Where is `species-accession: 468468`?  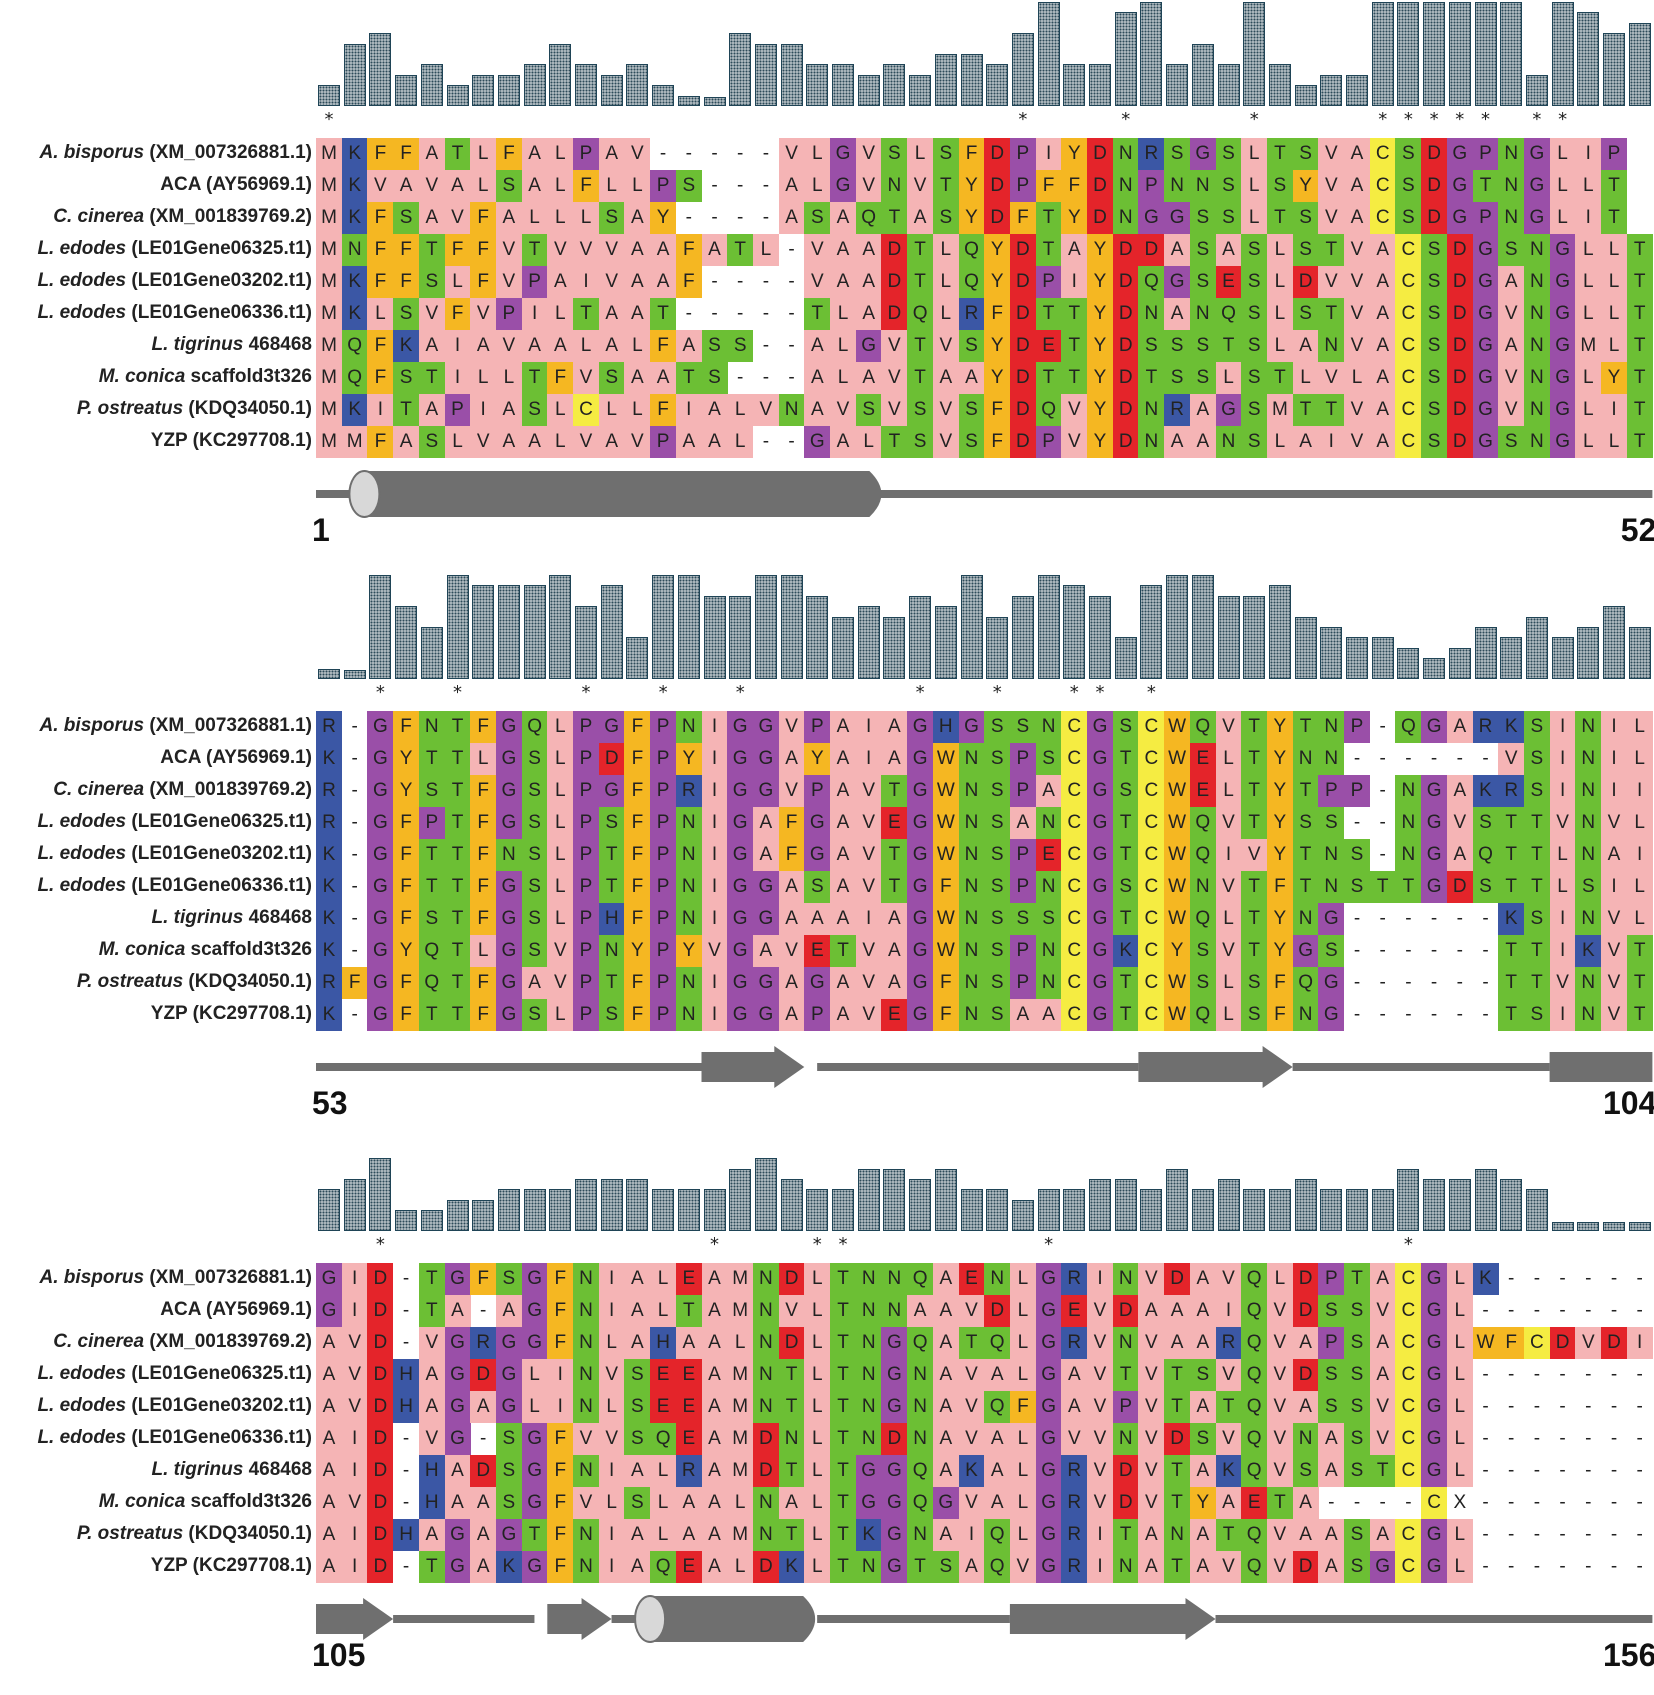 species-accession: 468468 is located at coordinates (277, 917).